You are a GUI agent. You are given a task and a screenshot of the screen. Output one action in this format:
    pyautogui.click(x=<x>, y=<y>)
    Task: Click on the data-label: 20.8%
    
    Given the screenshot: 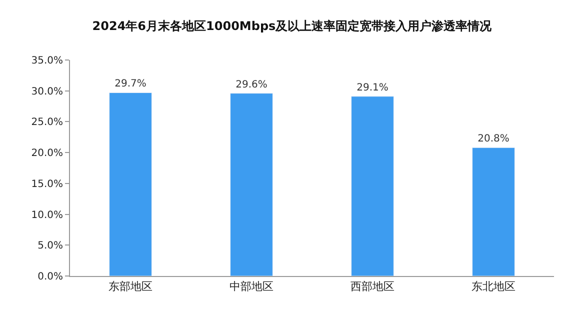 What is the action you would take?
    pyautogui.click(x=494, y=139)
    